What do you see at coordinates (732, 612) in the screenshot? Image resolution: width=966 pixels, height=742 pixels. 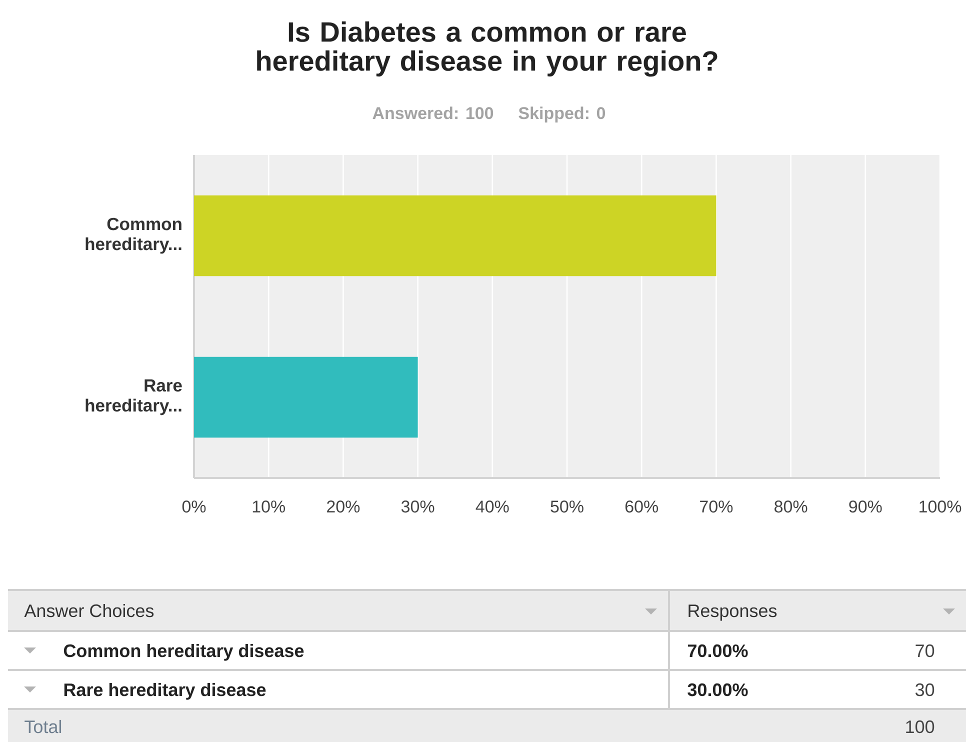 I see `text: Responses` at bounding box center [732, 612].